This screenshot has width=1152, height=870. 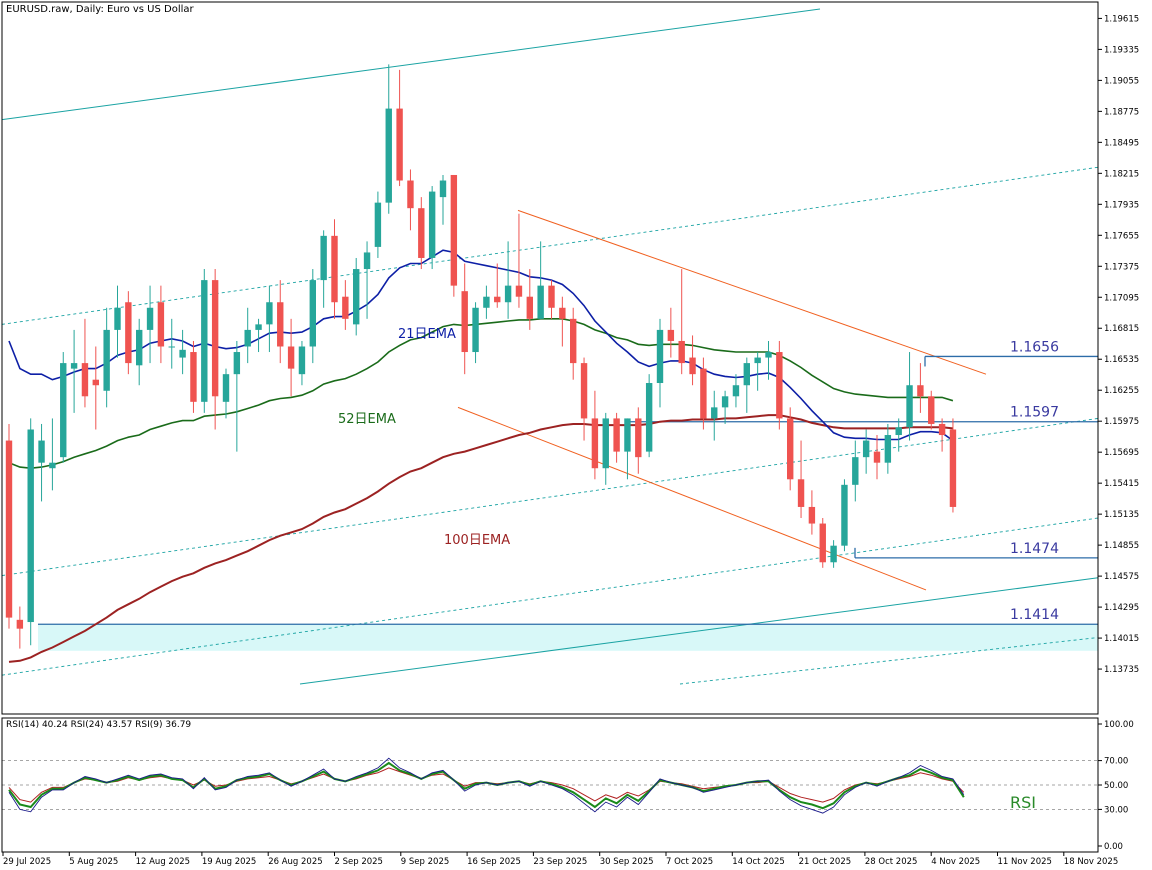 What do you see at coordinates (758, 862) in the screenshot?
I see `date-tick-label: 14 Oct 2025` at bounding box center [758, 862].